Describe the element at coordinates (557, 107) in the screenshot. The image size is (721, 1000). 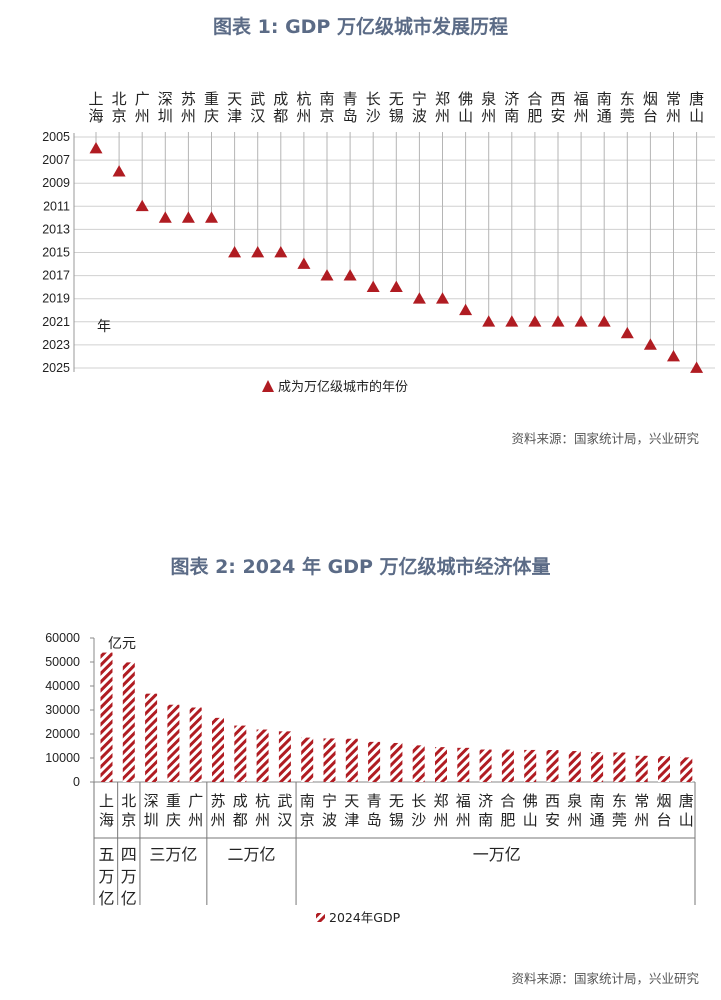
I see `chart1-category-label: 西安` at that location.